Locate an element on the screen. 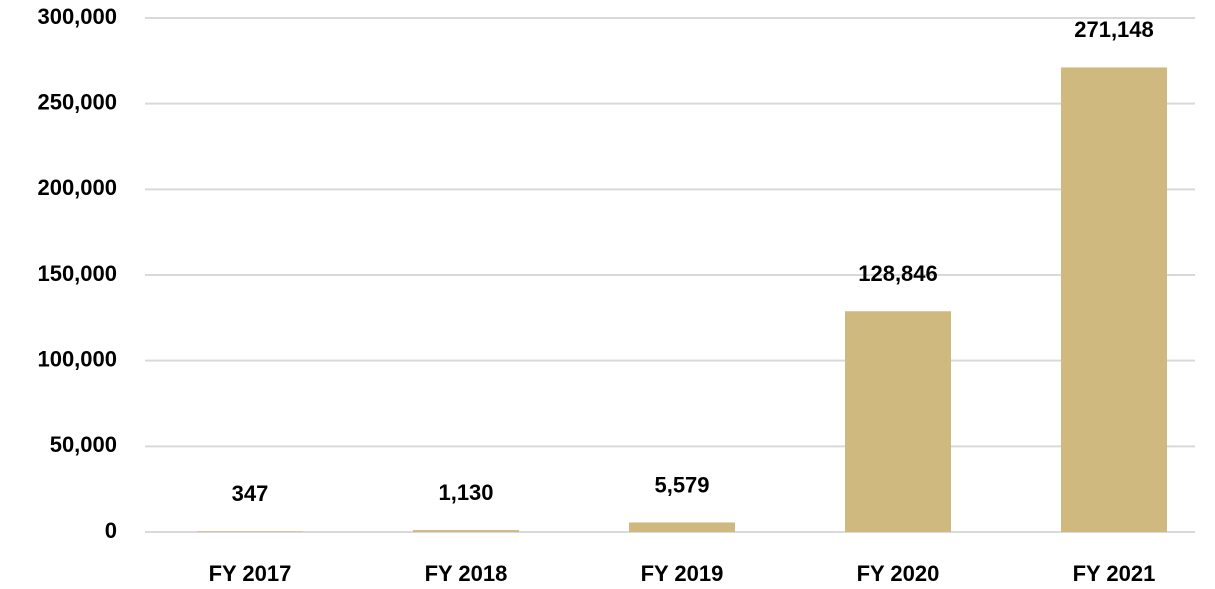  x-tick-label: FY 2019 is located at coordinates (682, 573).